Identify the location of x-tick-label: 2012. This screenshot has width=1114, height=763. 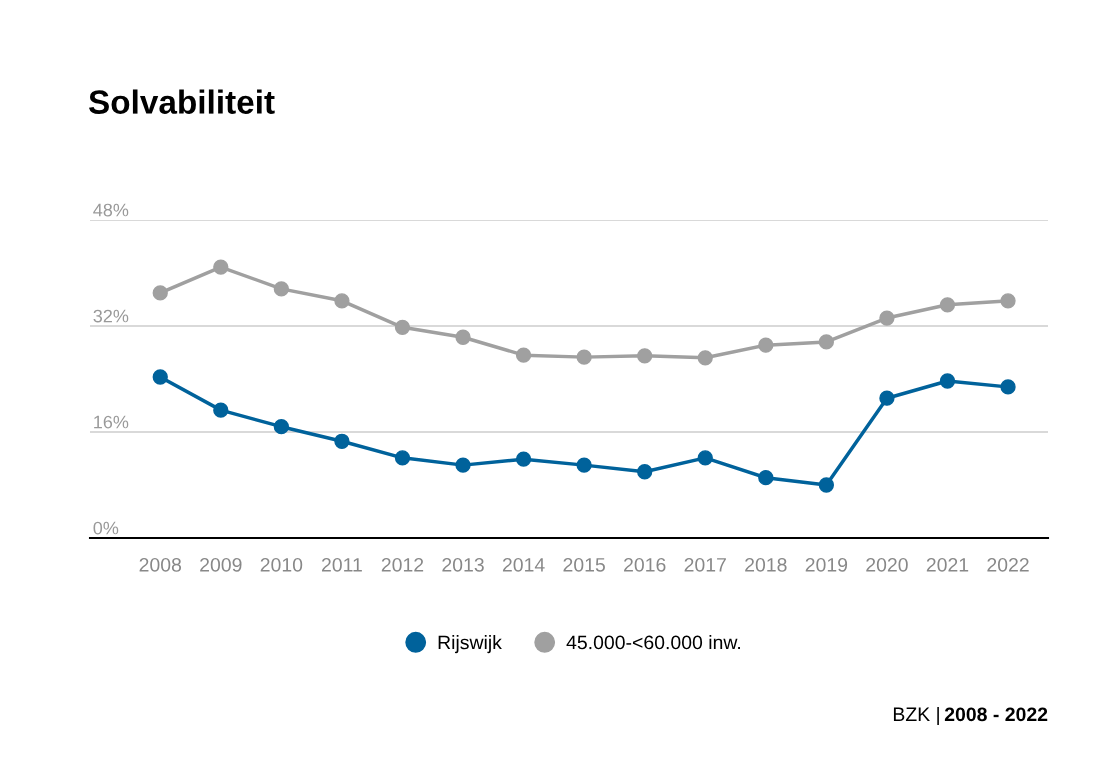
(402, 564).